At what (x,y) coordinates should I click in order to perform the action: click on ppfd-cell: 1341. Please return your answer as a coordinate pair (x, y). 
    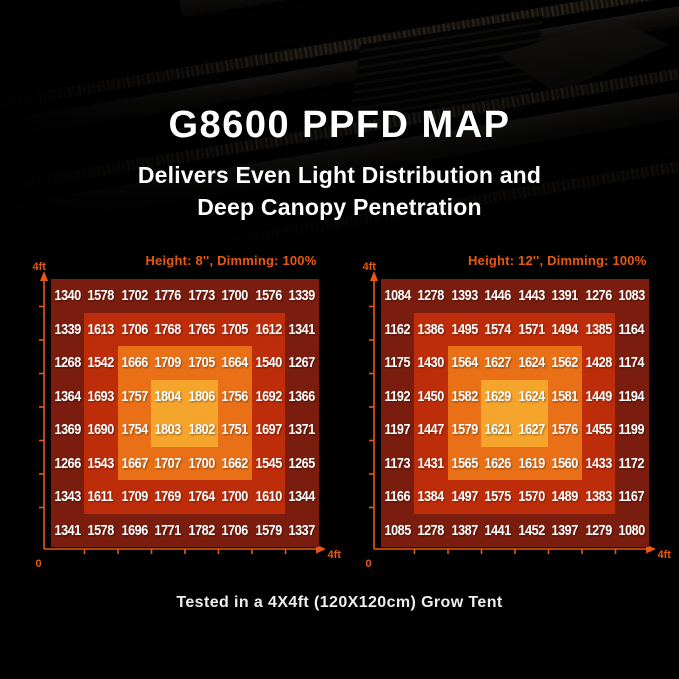
    Looking at the image, I should click on (302, 329).